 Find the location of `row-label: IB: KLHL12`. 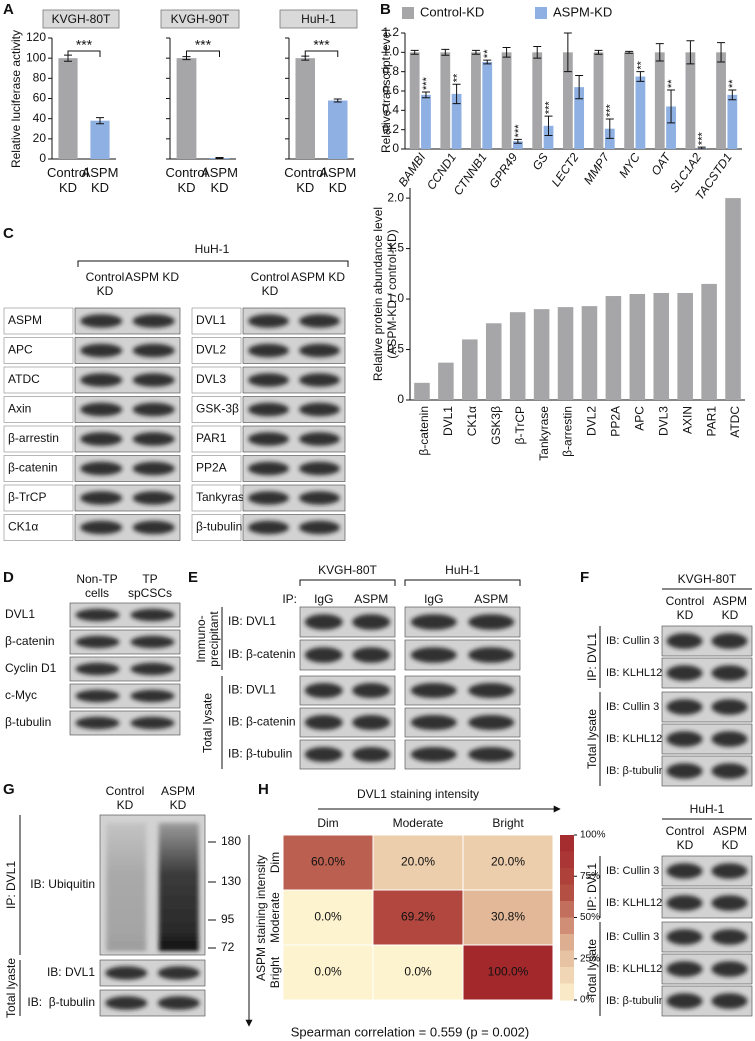

row-label: IB: KLHL12 is located at coordinates (634, 903).